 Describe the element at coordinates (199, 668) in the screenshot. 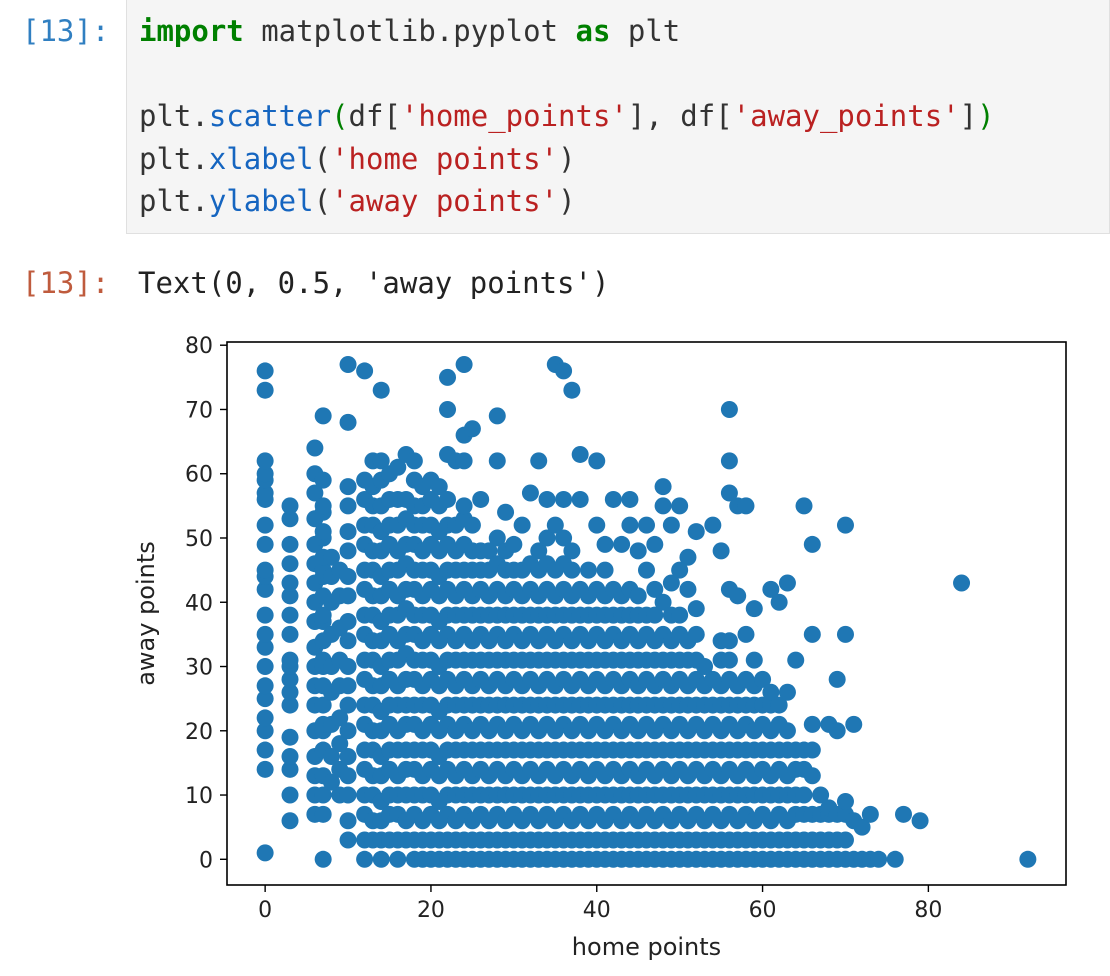

I see `y-tick-label: 30` at that location.